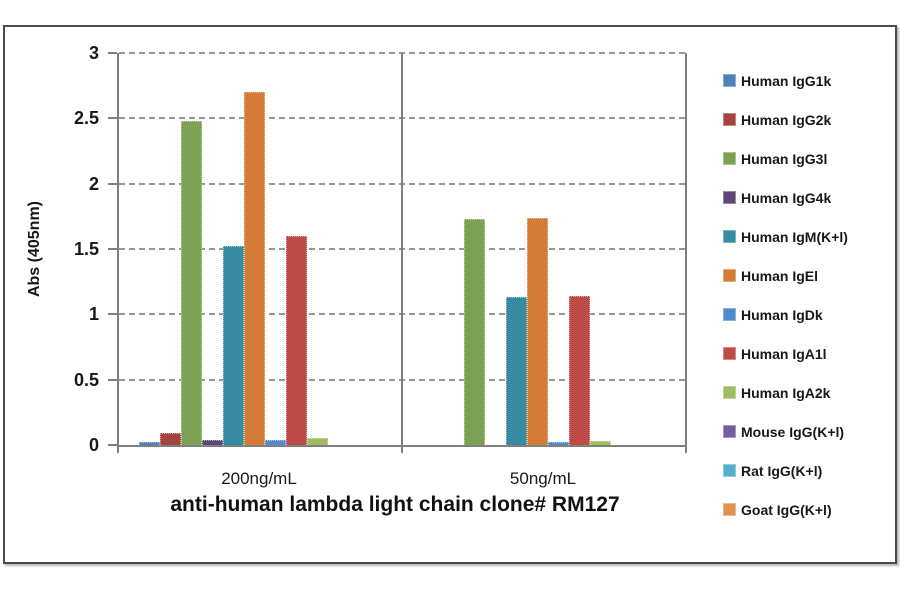 The image size is (900, 594). What do you see at coordinates (86, 118) in the screenshot?
I see `y-tick-label-2.5: 2.5` at bounding box center [86, 118].